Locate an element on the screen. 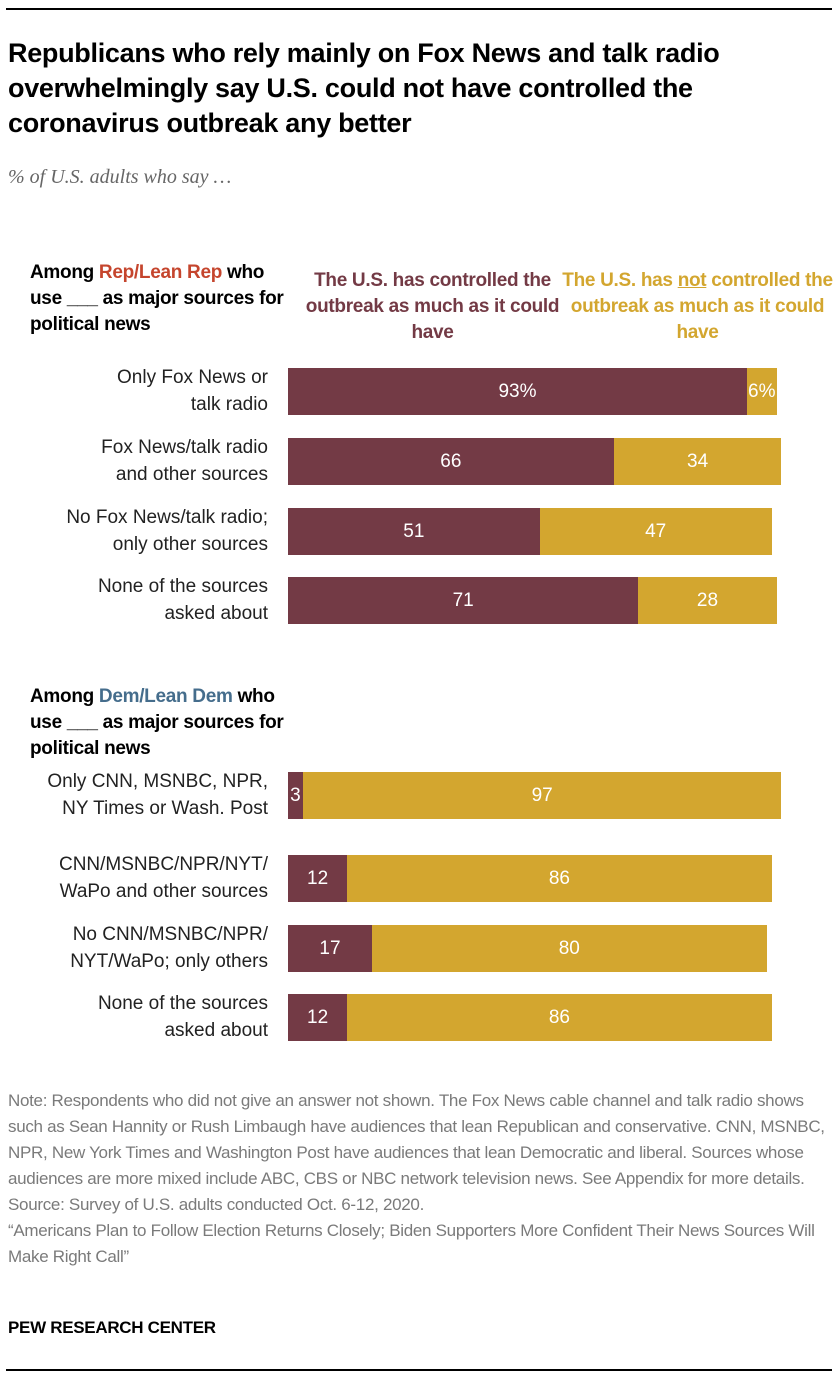  bar-controlled: 93% is located at coordinates (517, 391).